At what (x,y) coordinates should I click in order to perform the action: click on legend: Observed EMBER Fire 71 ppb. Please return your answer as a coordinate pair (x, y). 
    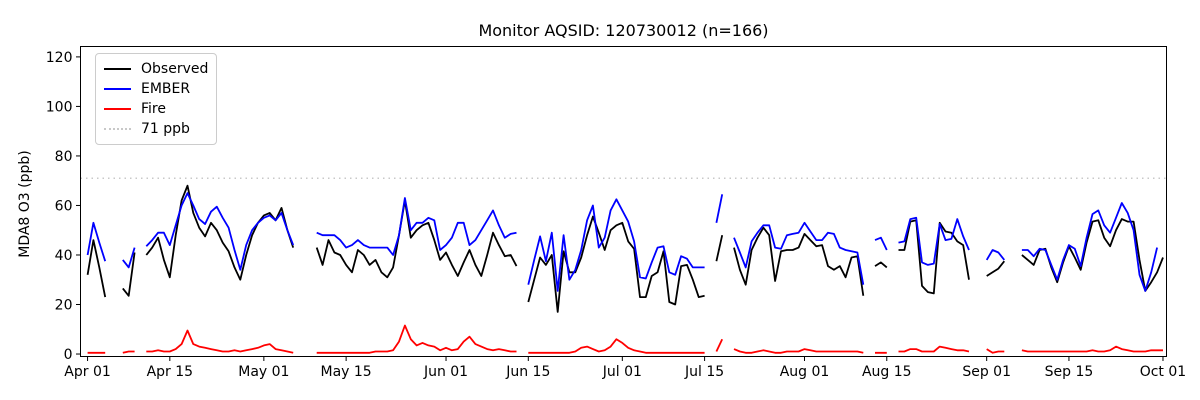
    Looking at the image, I should click on (156, 99).